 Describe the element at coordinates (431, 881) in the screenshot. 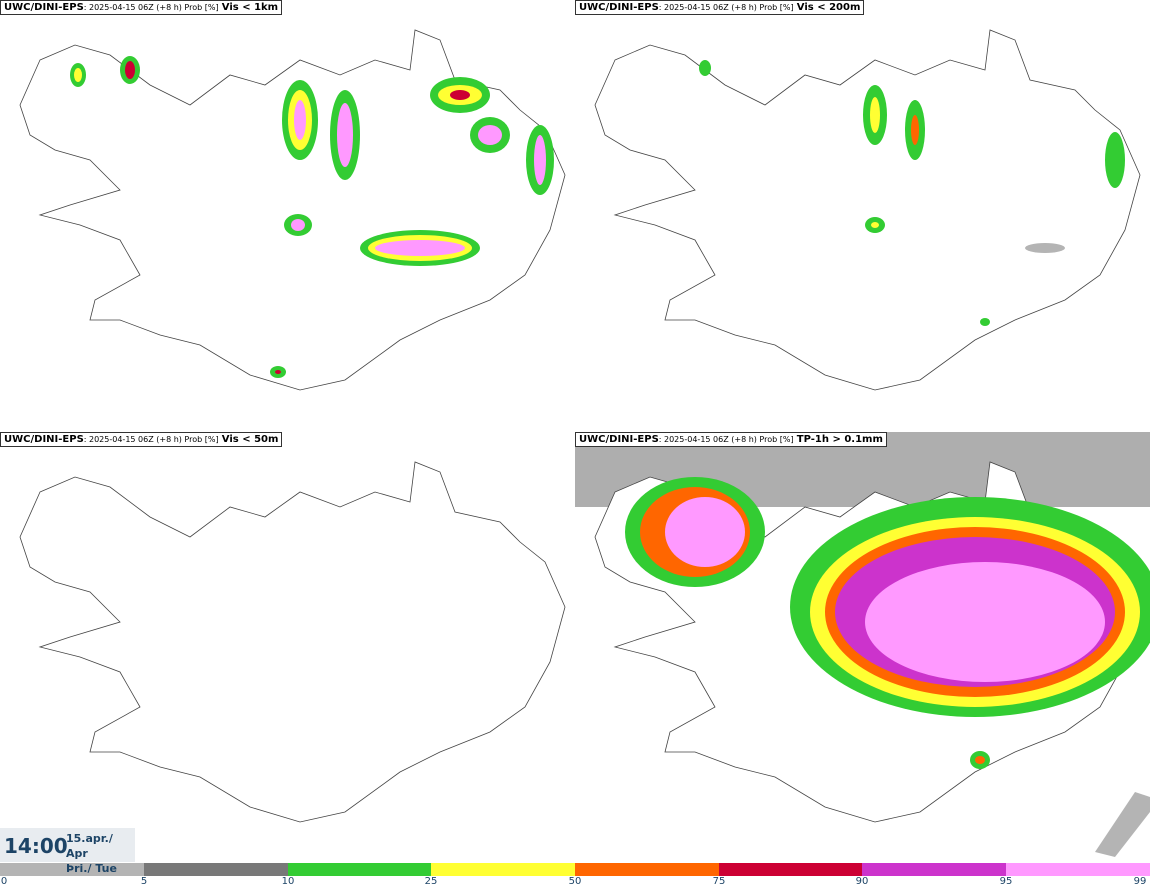

I see `legend-tick-25: 25` at that location.